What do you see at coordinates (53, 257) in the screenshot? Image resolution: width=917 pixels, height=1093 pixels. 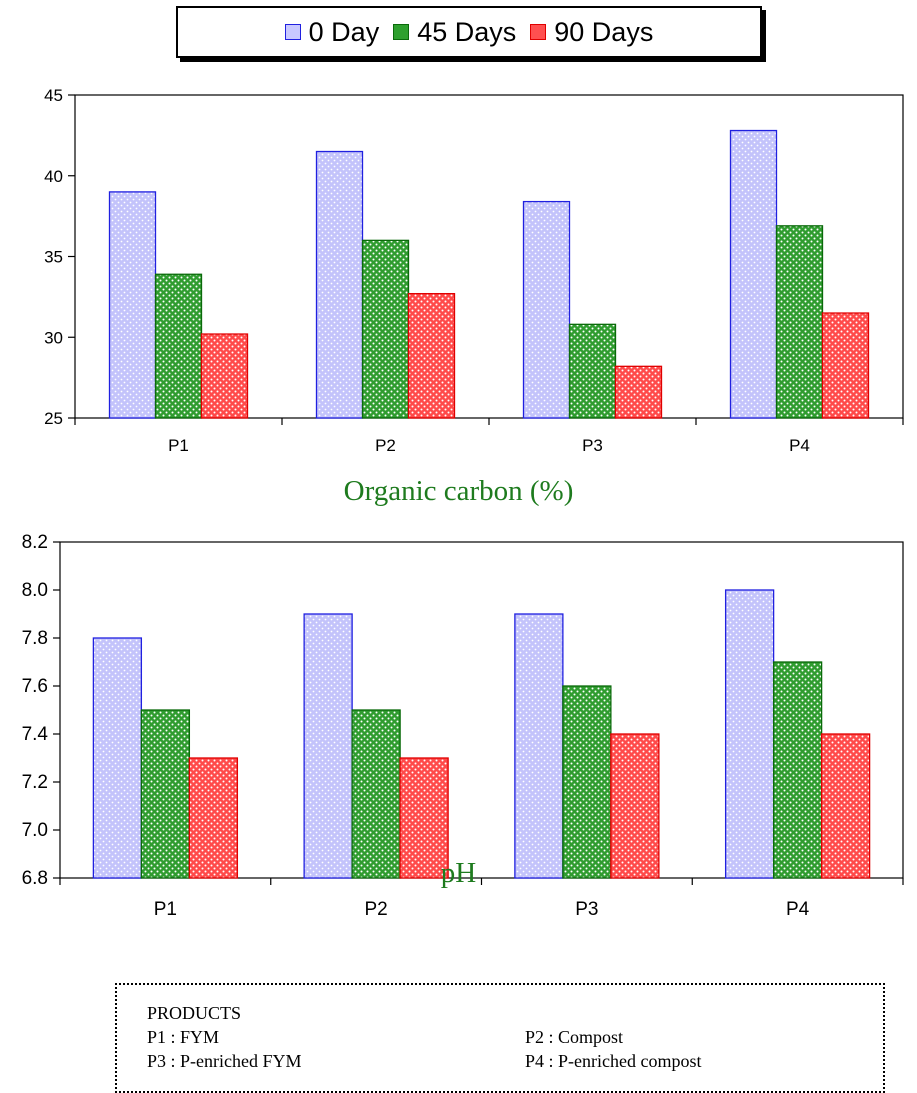 I see `y-tick-label: 35` at bounding box center [53, 257].